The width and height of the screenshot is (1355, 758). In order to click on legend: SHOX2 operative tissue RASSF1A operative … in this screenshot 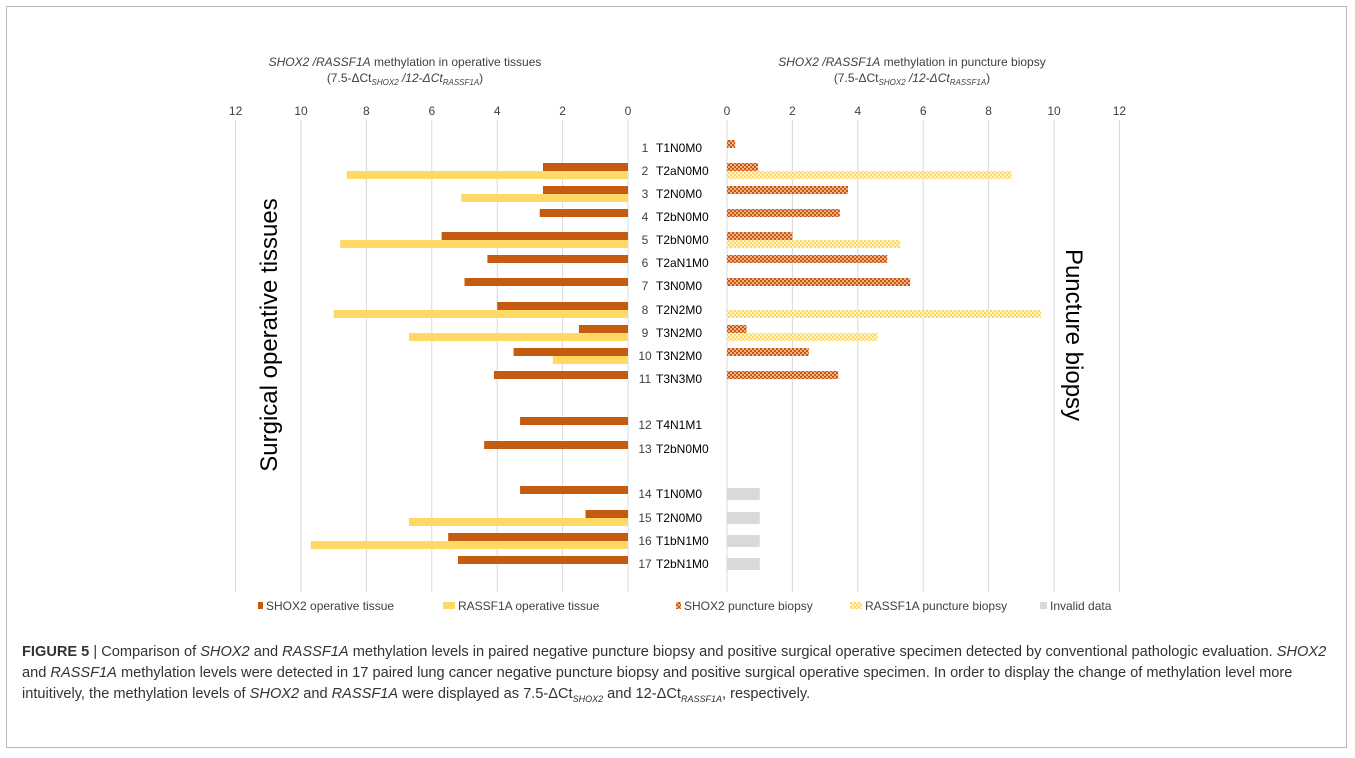, I will do `click(685, 606)`.